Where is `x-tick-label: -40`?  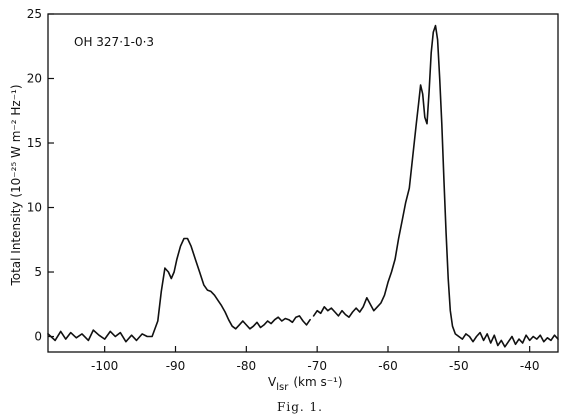
x-tick-label: -40 is located at coordinates (530, 366).